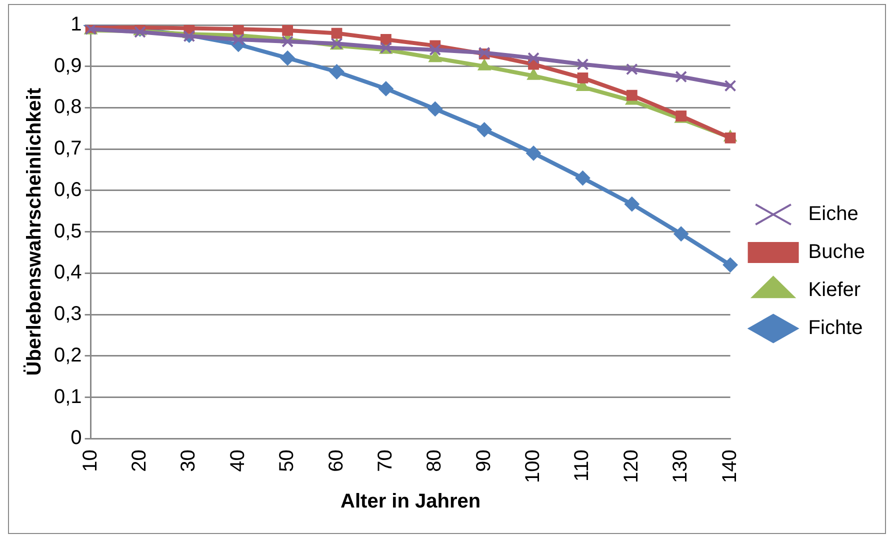 Image resolution: width=893 pixels, height=540 pixels. I want to click on x-tick-label: 140, so click(729, 467).